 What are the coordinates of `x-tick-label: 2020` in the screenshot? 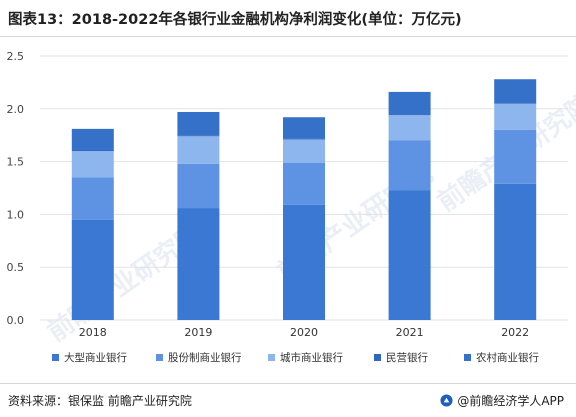 It's located at (304, 332).